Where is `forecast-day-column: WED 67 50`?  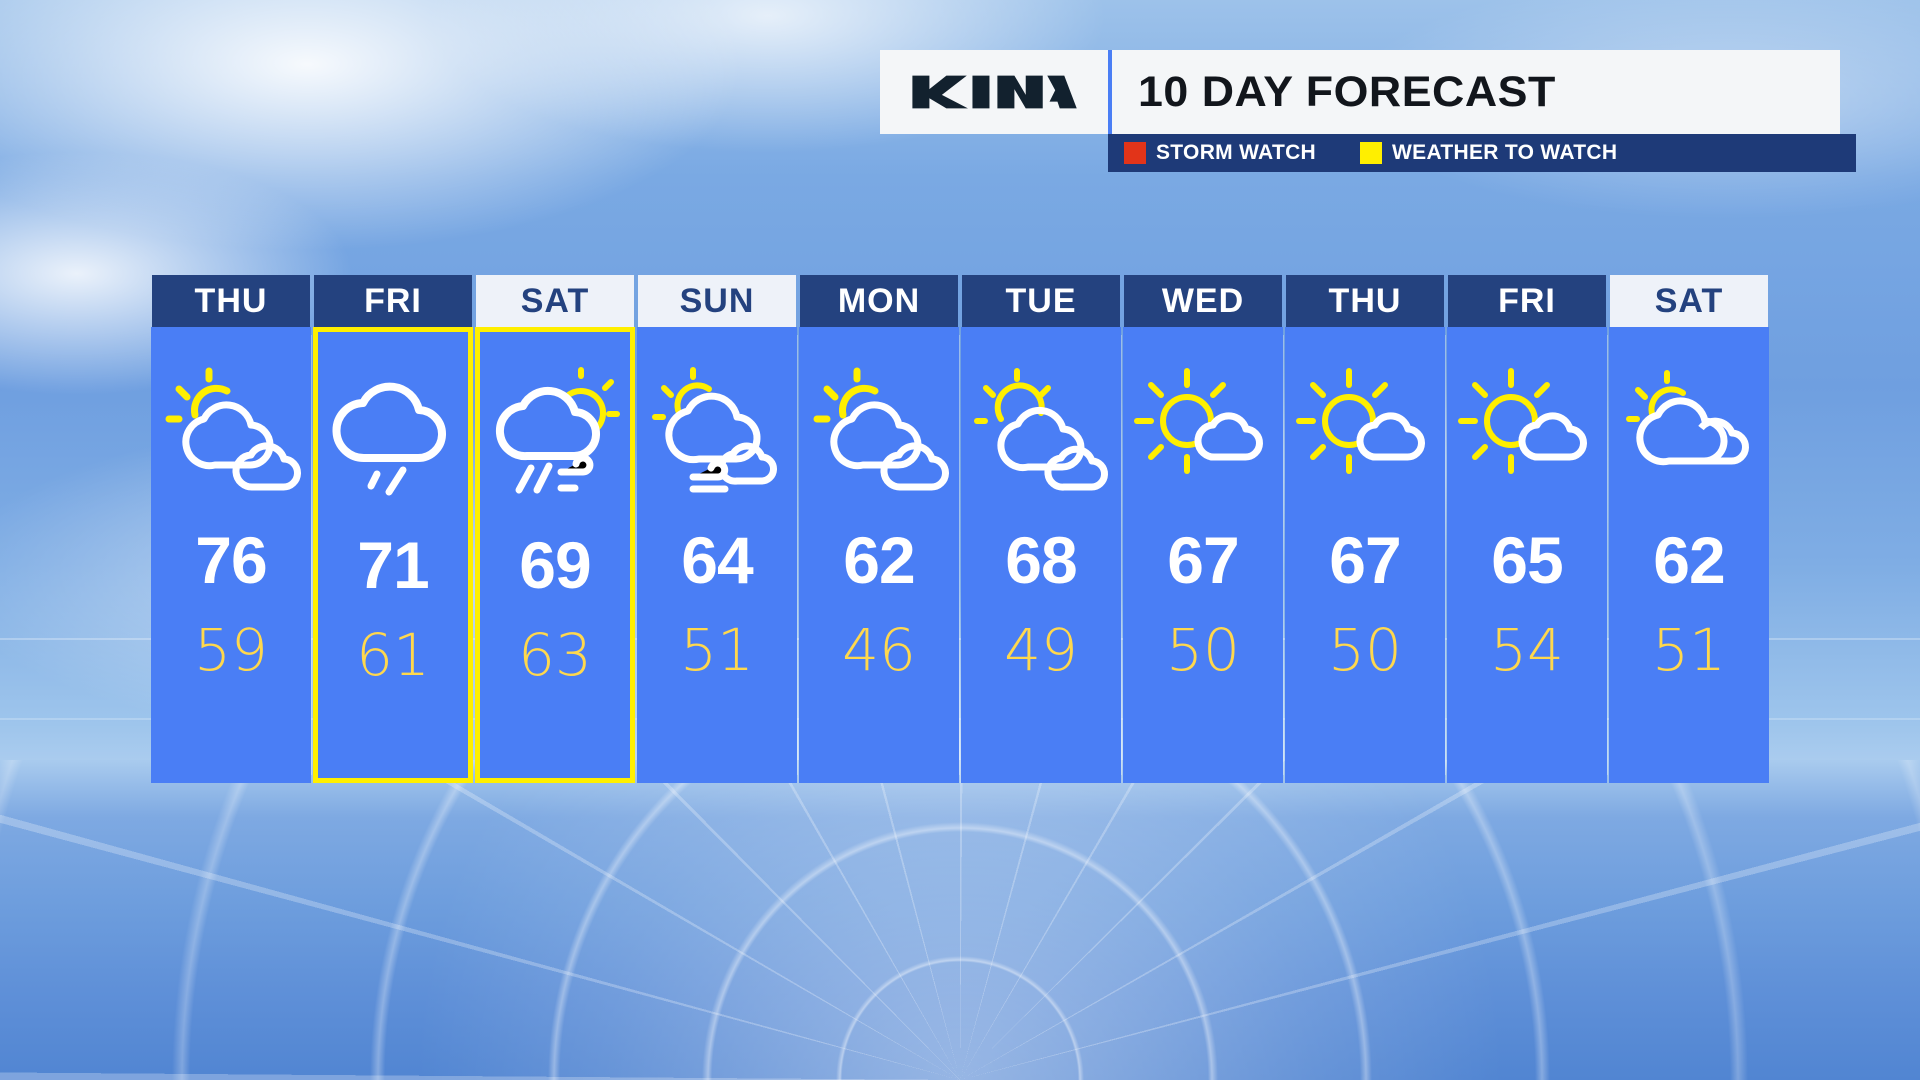
forecast-day-column: WED 67 50 is located at coordinates (1203, 529).